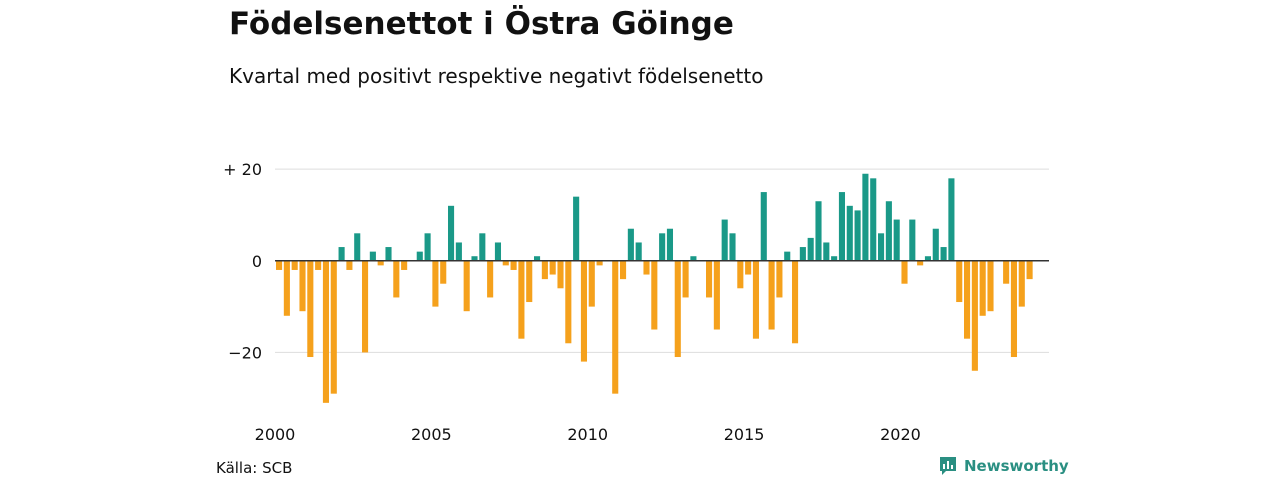 Image resolution: width=1280 pixels, height=480 pixels. I want to click on y-tick-label: 0, so click(257, 261).